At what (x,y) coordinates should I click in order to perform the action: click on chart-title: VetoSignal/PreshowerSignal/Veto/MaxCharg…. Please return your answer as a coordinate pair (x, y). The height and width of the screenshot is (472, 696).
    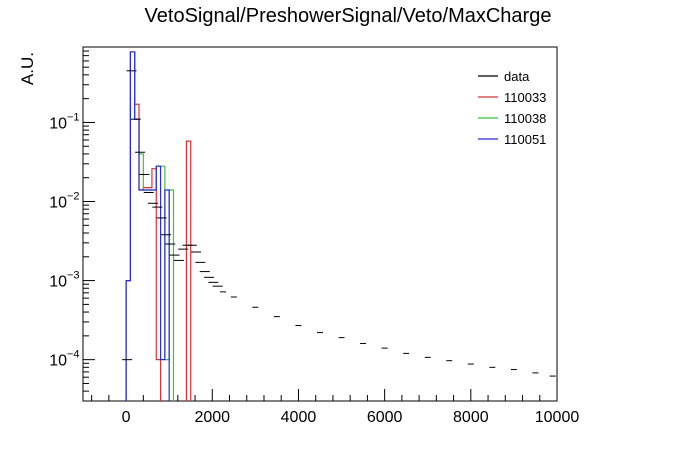
    Looking at the image, I should click on (348, 16).